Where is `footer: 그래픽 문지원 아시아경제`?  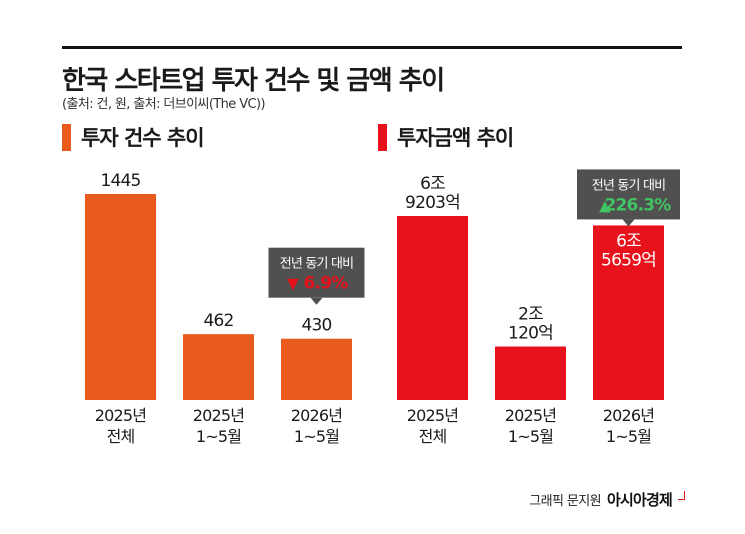 footer: 그래픽 문지원 아시아경제 is located at coordinates (607, 499).